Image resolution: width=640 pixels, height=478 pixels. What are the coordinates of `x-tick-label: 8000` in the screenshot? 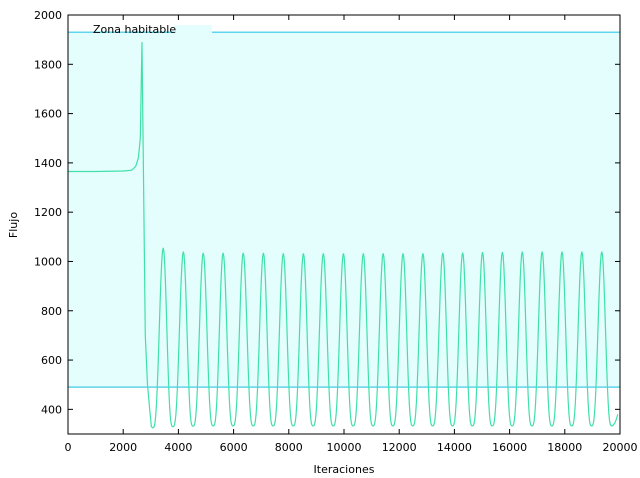 It's located at (289, 447).